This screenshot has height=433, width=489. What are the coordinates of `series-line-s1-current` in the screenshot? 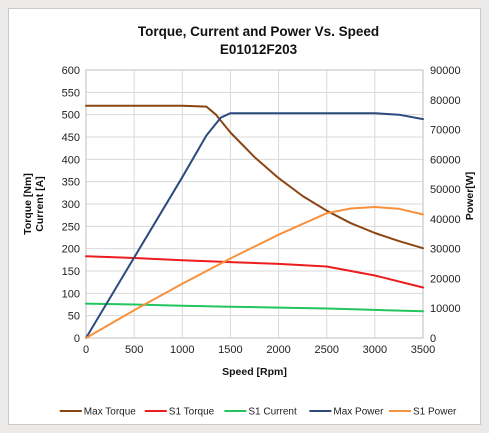 It's located at (254, 307).